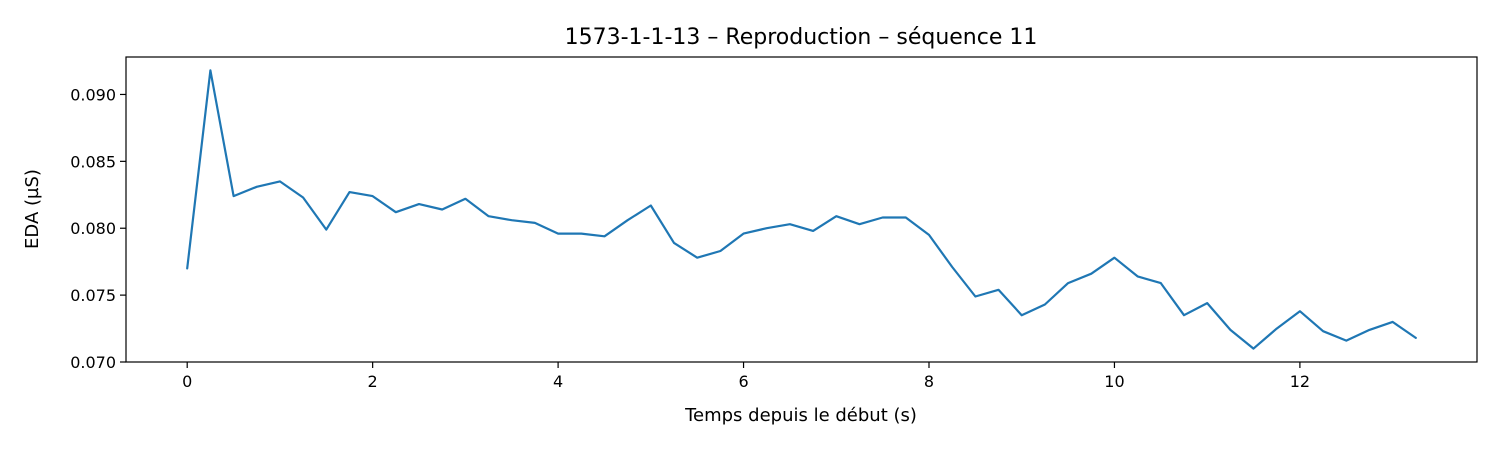 The width and height of the screenshot is (1500, 450). I want to click on x-tick-label: 6, so click(743, 381).